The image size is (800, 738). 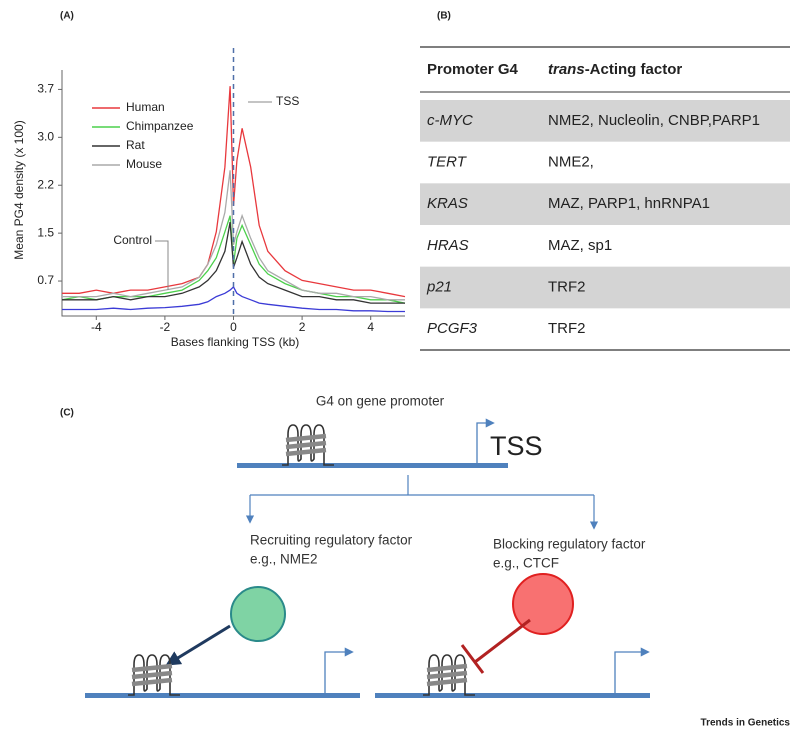 What do you see at coordinates (67, 16) in the screenshot?
I see `panel-label: (A)` at bounding box center [67, 16].